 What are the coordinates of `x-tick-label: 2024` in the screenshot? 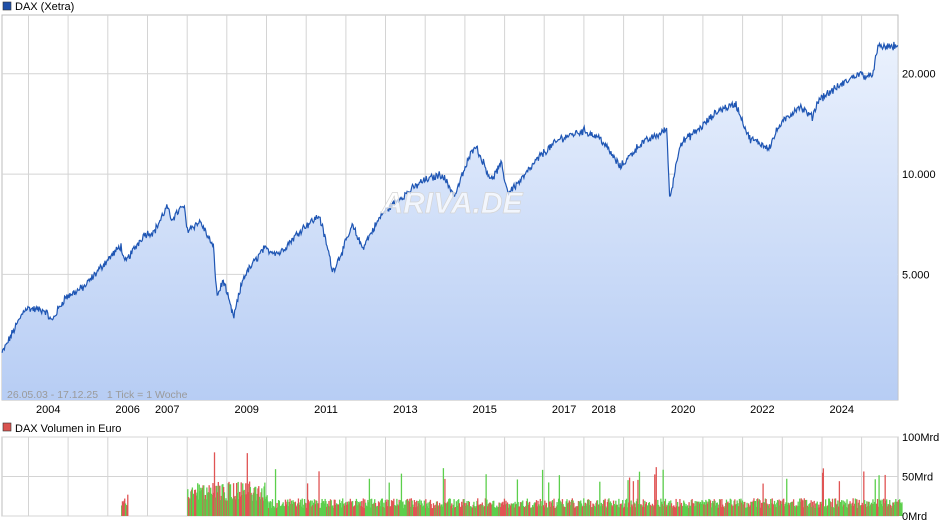 It's located at (842, 410).